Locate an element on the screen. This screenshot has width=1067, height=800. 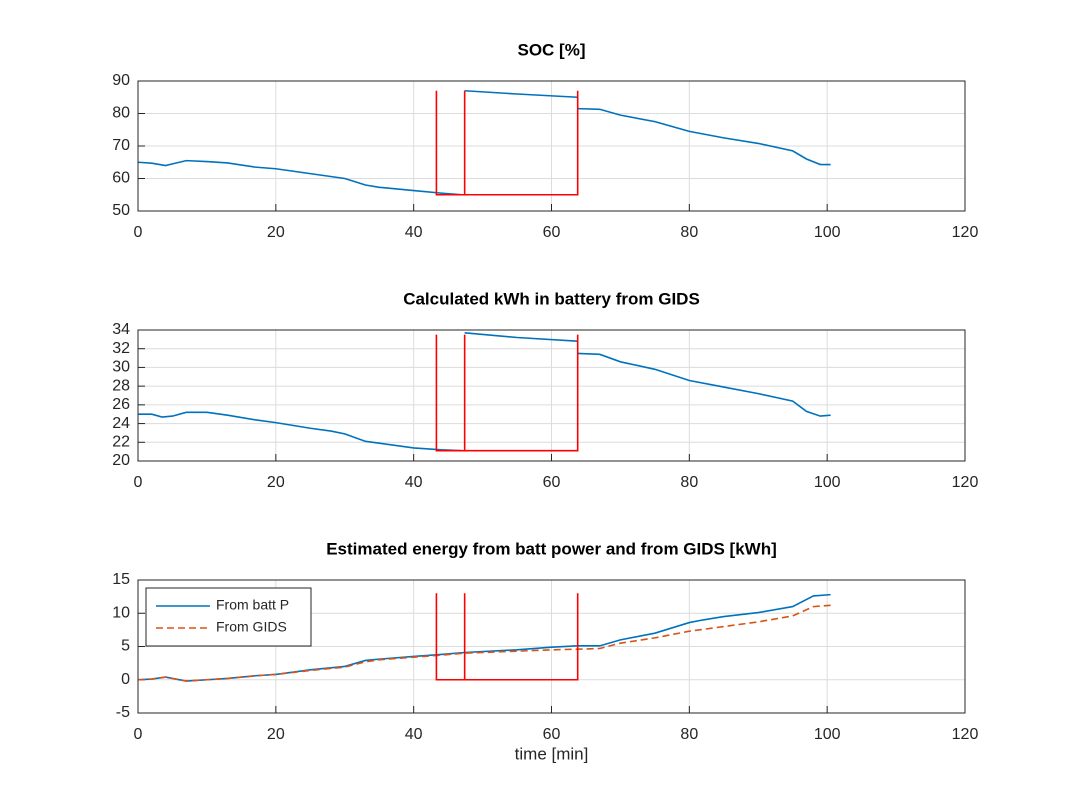
y-tick-label: -5 is located at coordinates (123, 712).